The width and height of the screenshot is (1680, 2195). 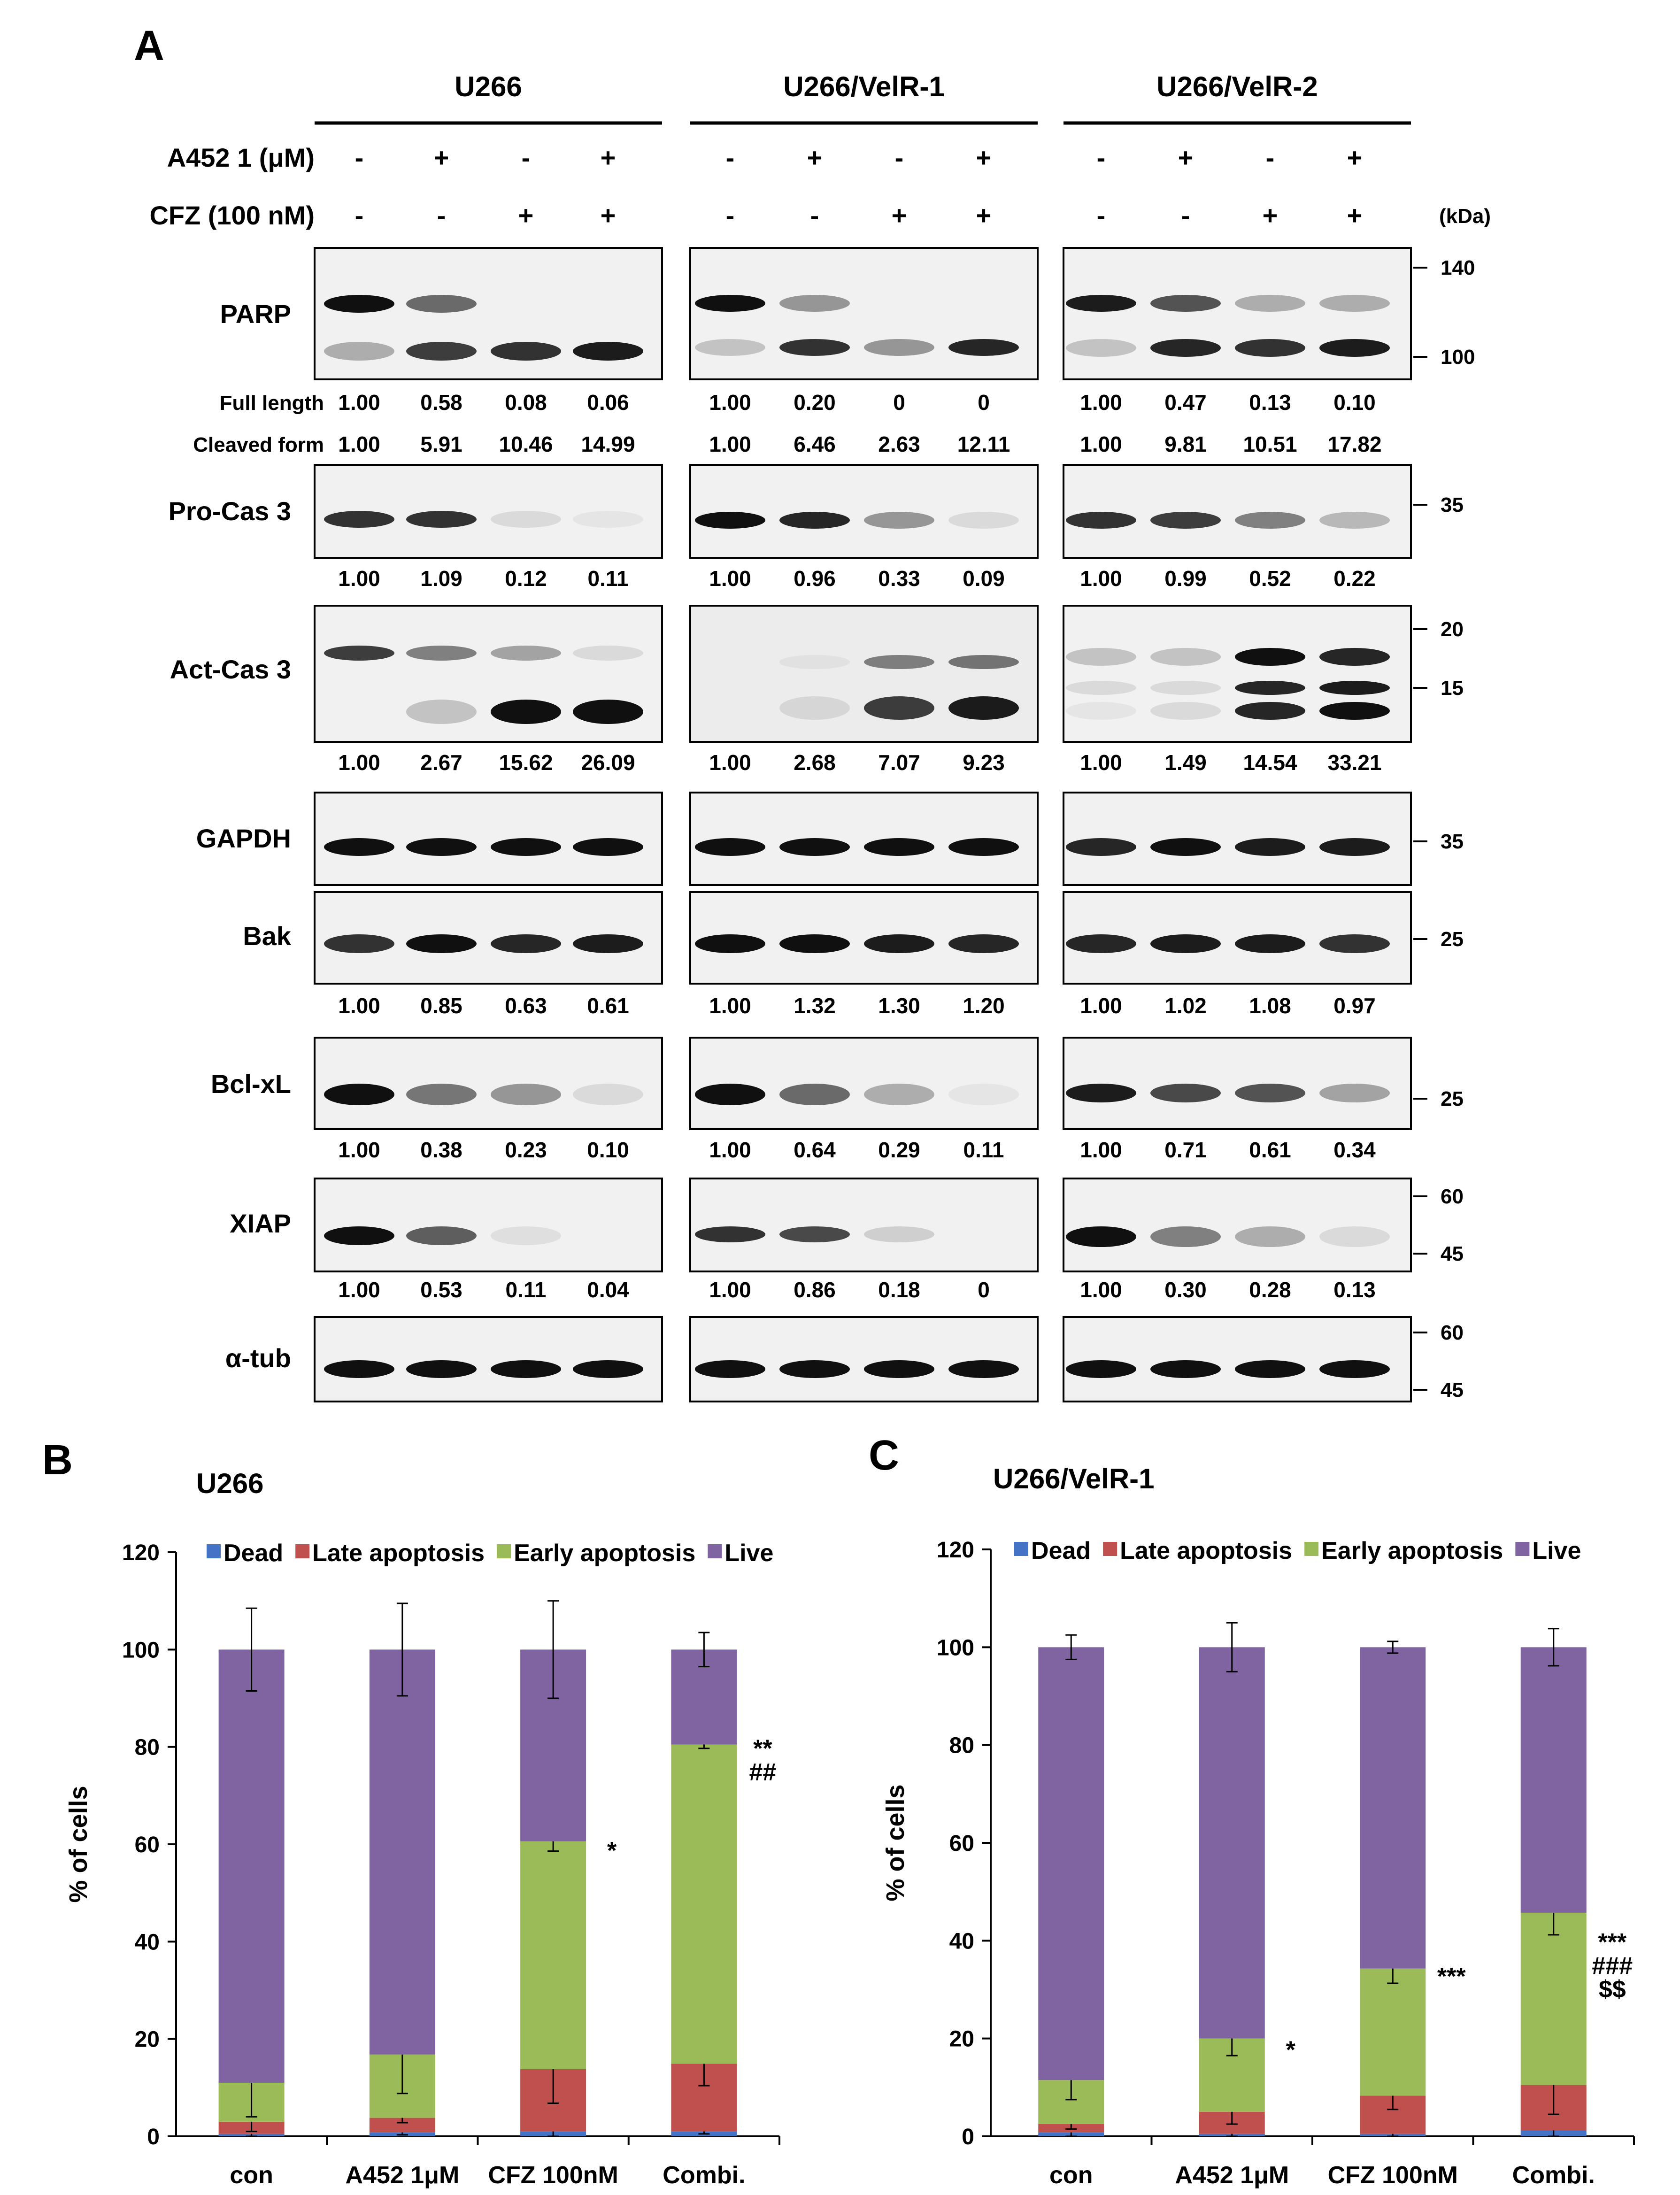 What do you see at coordinates (608, 403) in the screenshot?
I see `quant-value: 0.06` at bounding box center [608, 403].